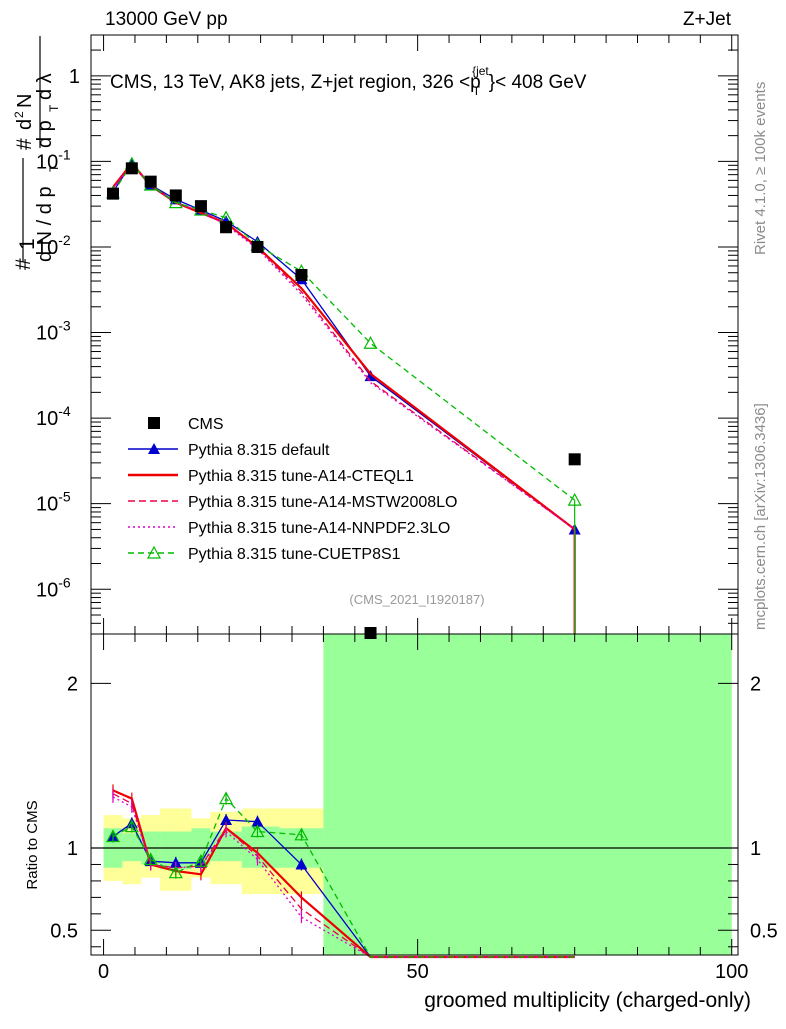  I want to click on y-axis-label-ratio: Ratio to CMS, so click(32, 844).